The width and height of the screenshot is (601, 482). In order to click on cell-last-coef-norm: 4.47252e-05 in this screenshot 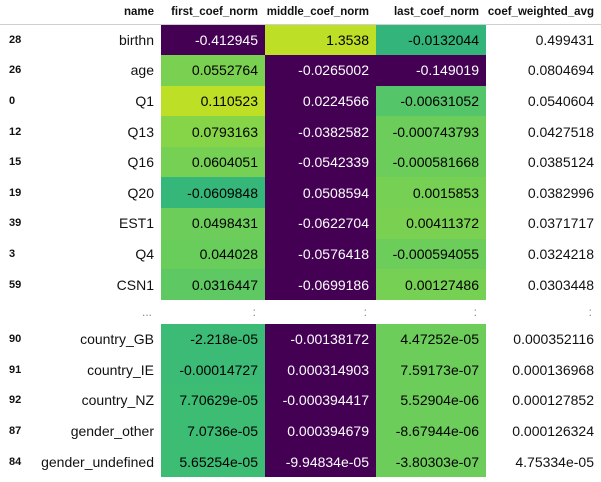, I will do `click(431, 339)`.